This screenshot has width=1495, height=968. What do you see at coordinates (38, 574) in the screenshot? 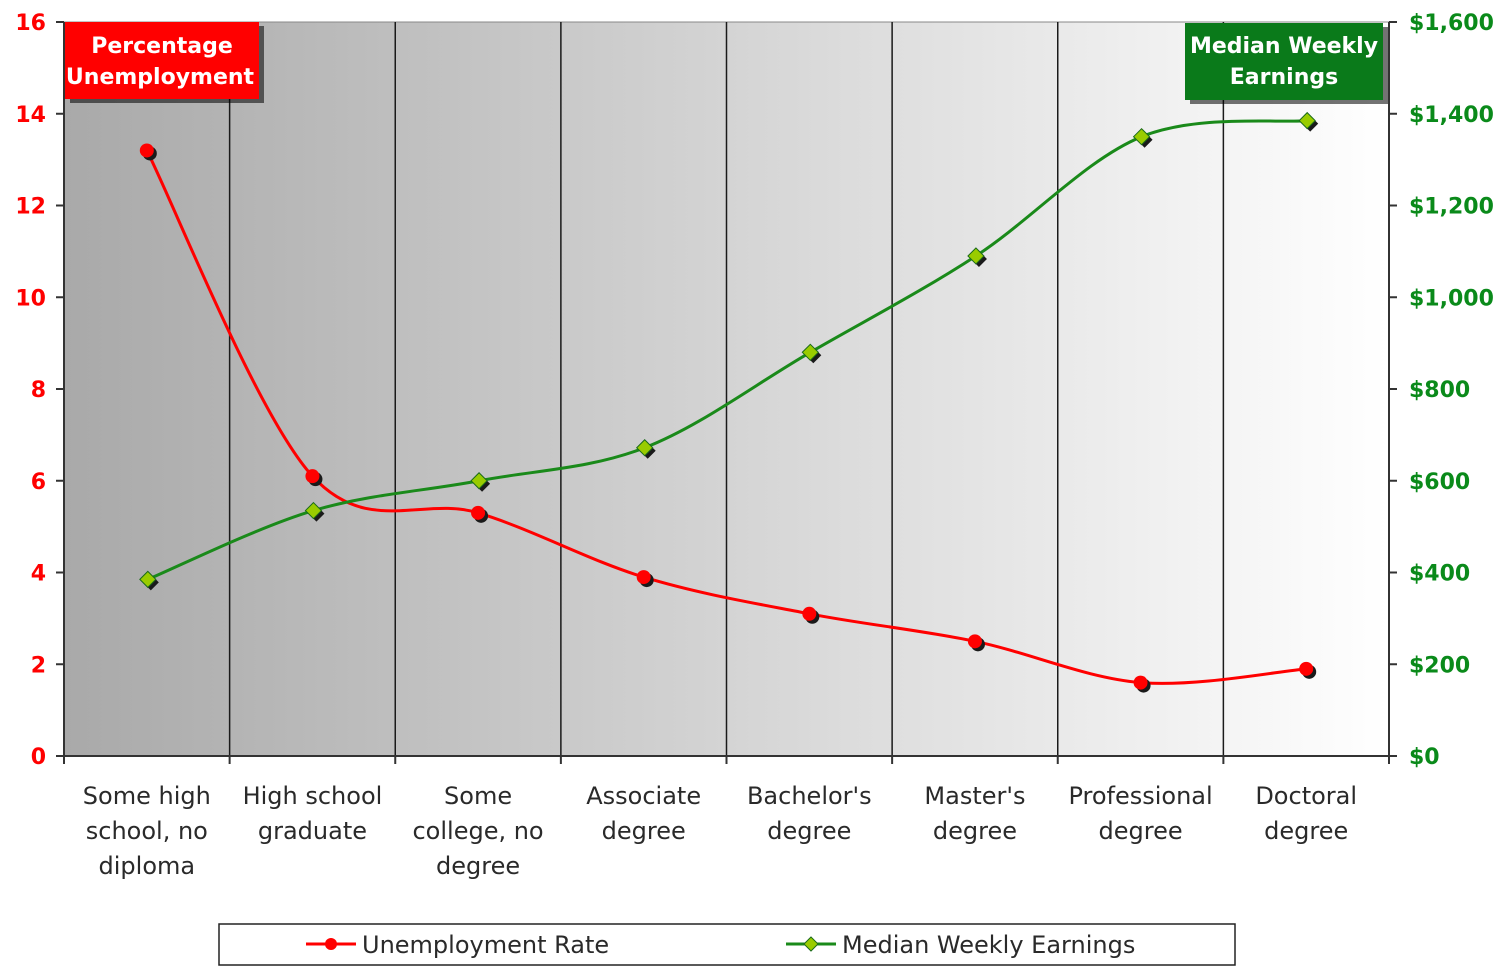
I see `left-axis-tick-label: 4` at bounding box center [38, 574].